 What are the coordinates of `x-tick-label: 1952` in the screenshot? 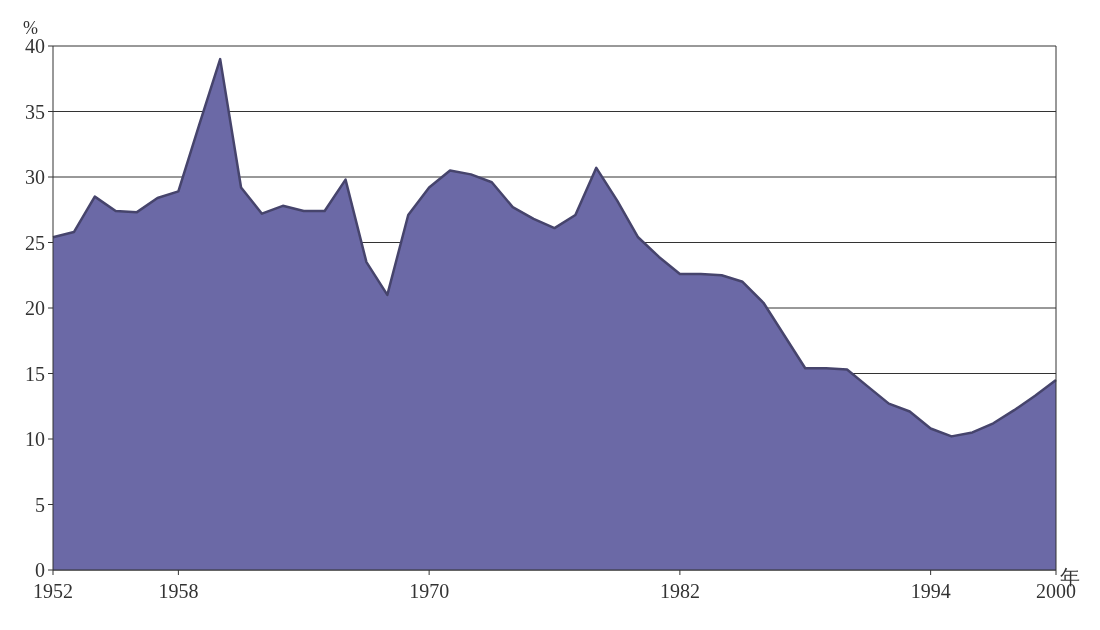 It's located at (53, 591).